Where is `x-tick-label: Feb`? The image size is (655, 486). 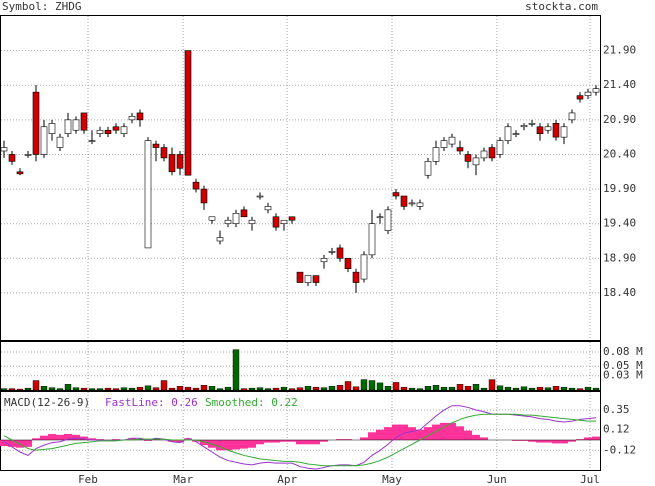
x-tick-label: Feb is located at coordinates (88, 479).